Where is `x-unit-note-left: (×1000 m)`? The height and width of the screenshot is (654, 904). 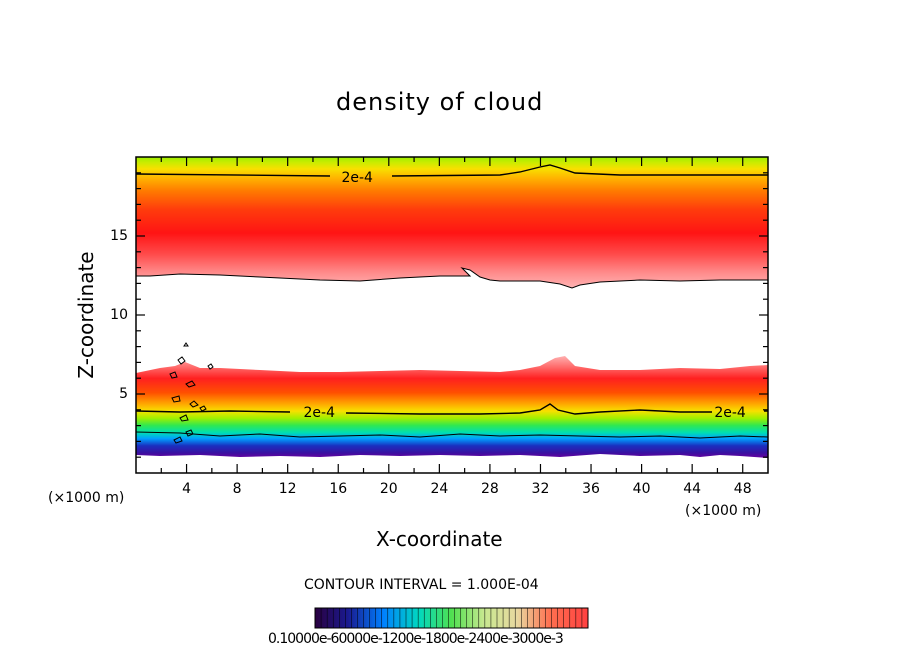 x-unit-note-left: (×1000 m) is located at coordinates (86, 498).